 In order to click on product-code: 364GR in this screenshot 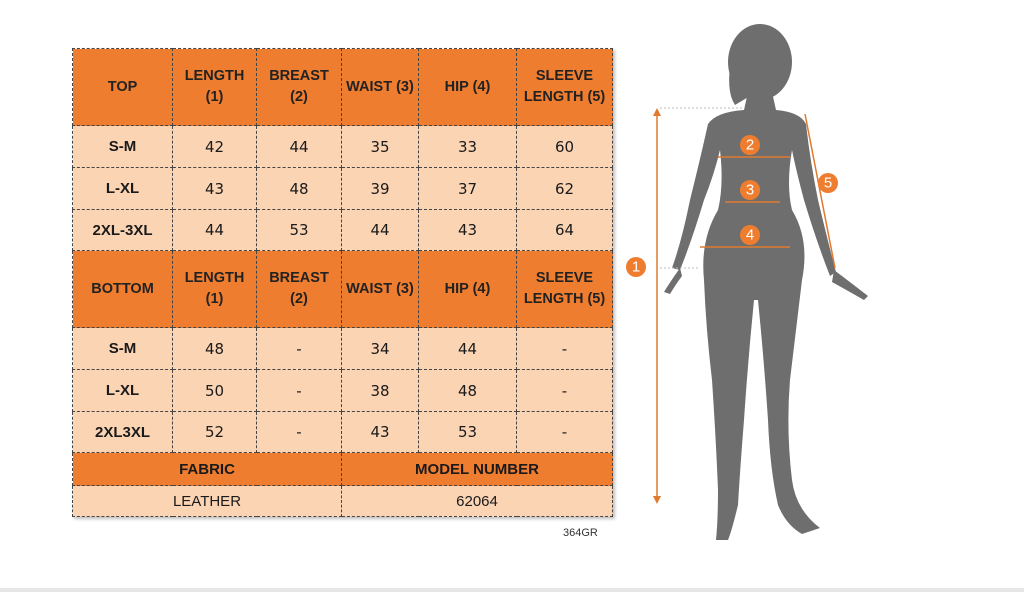, I will do `click(580, 533)`.